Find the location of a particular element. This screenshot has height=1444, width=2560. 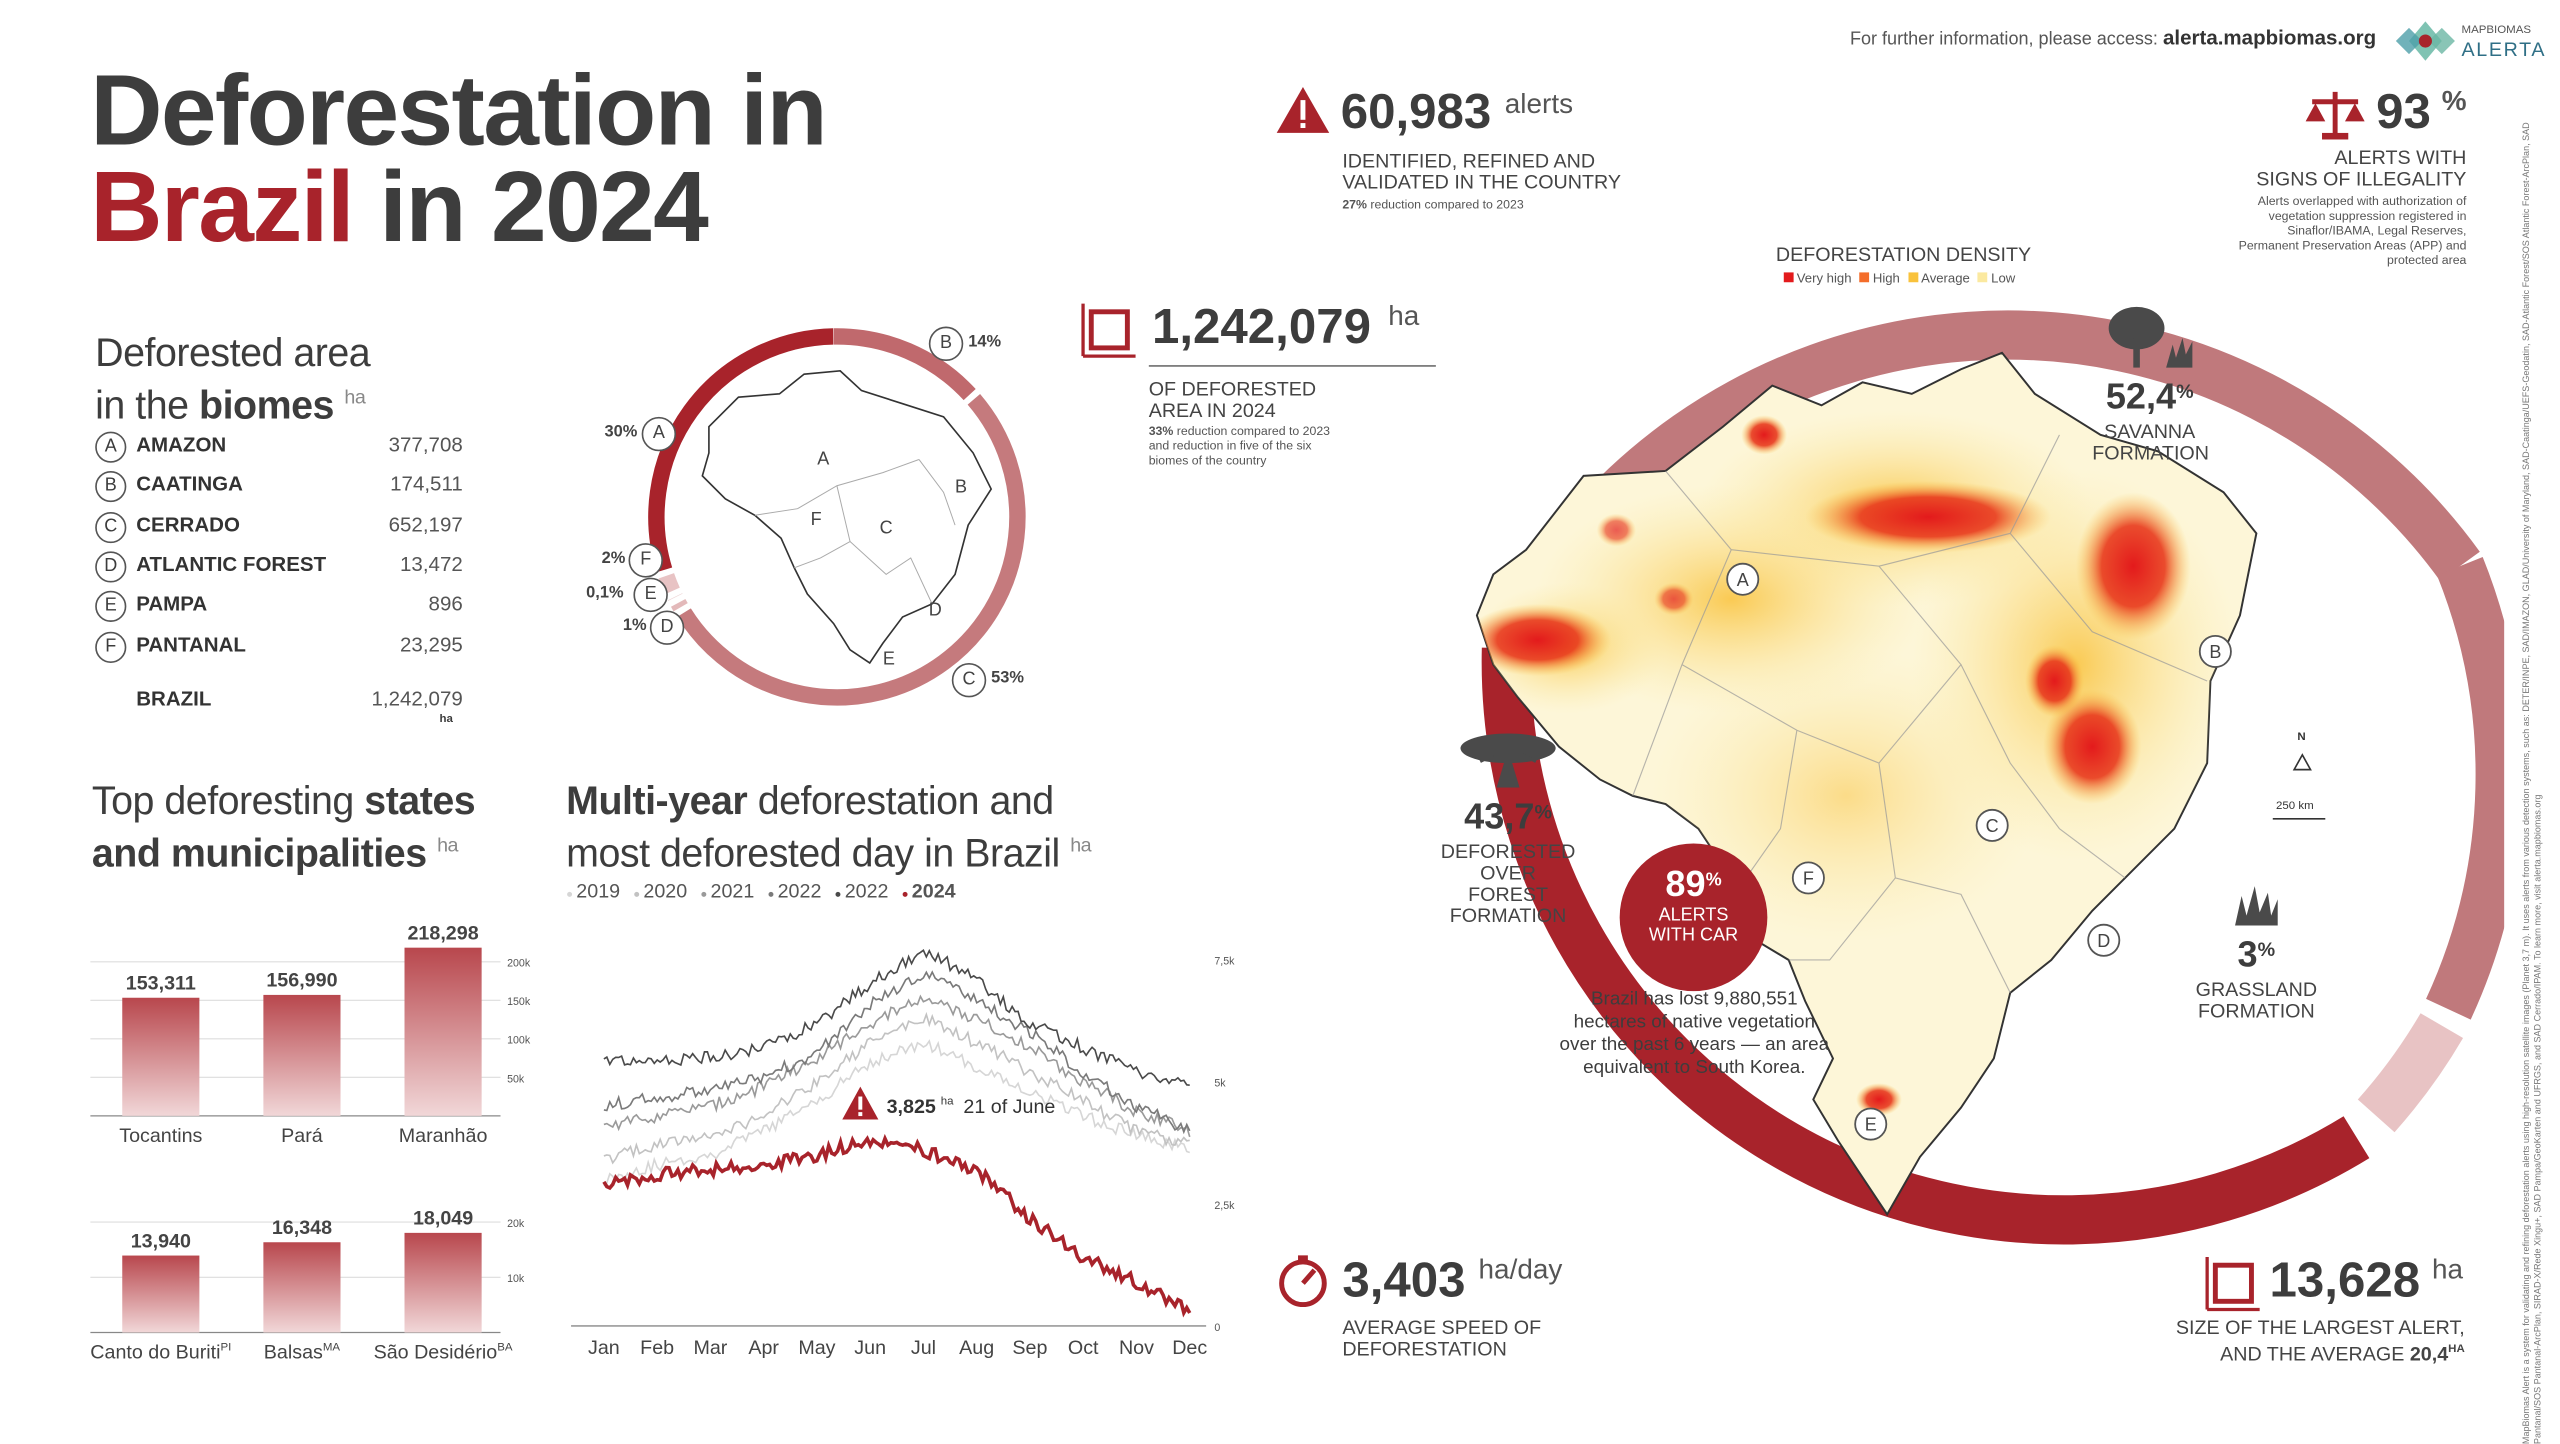

bar-category-label: São DesidérioBA is located at coordinates (443, 1353).